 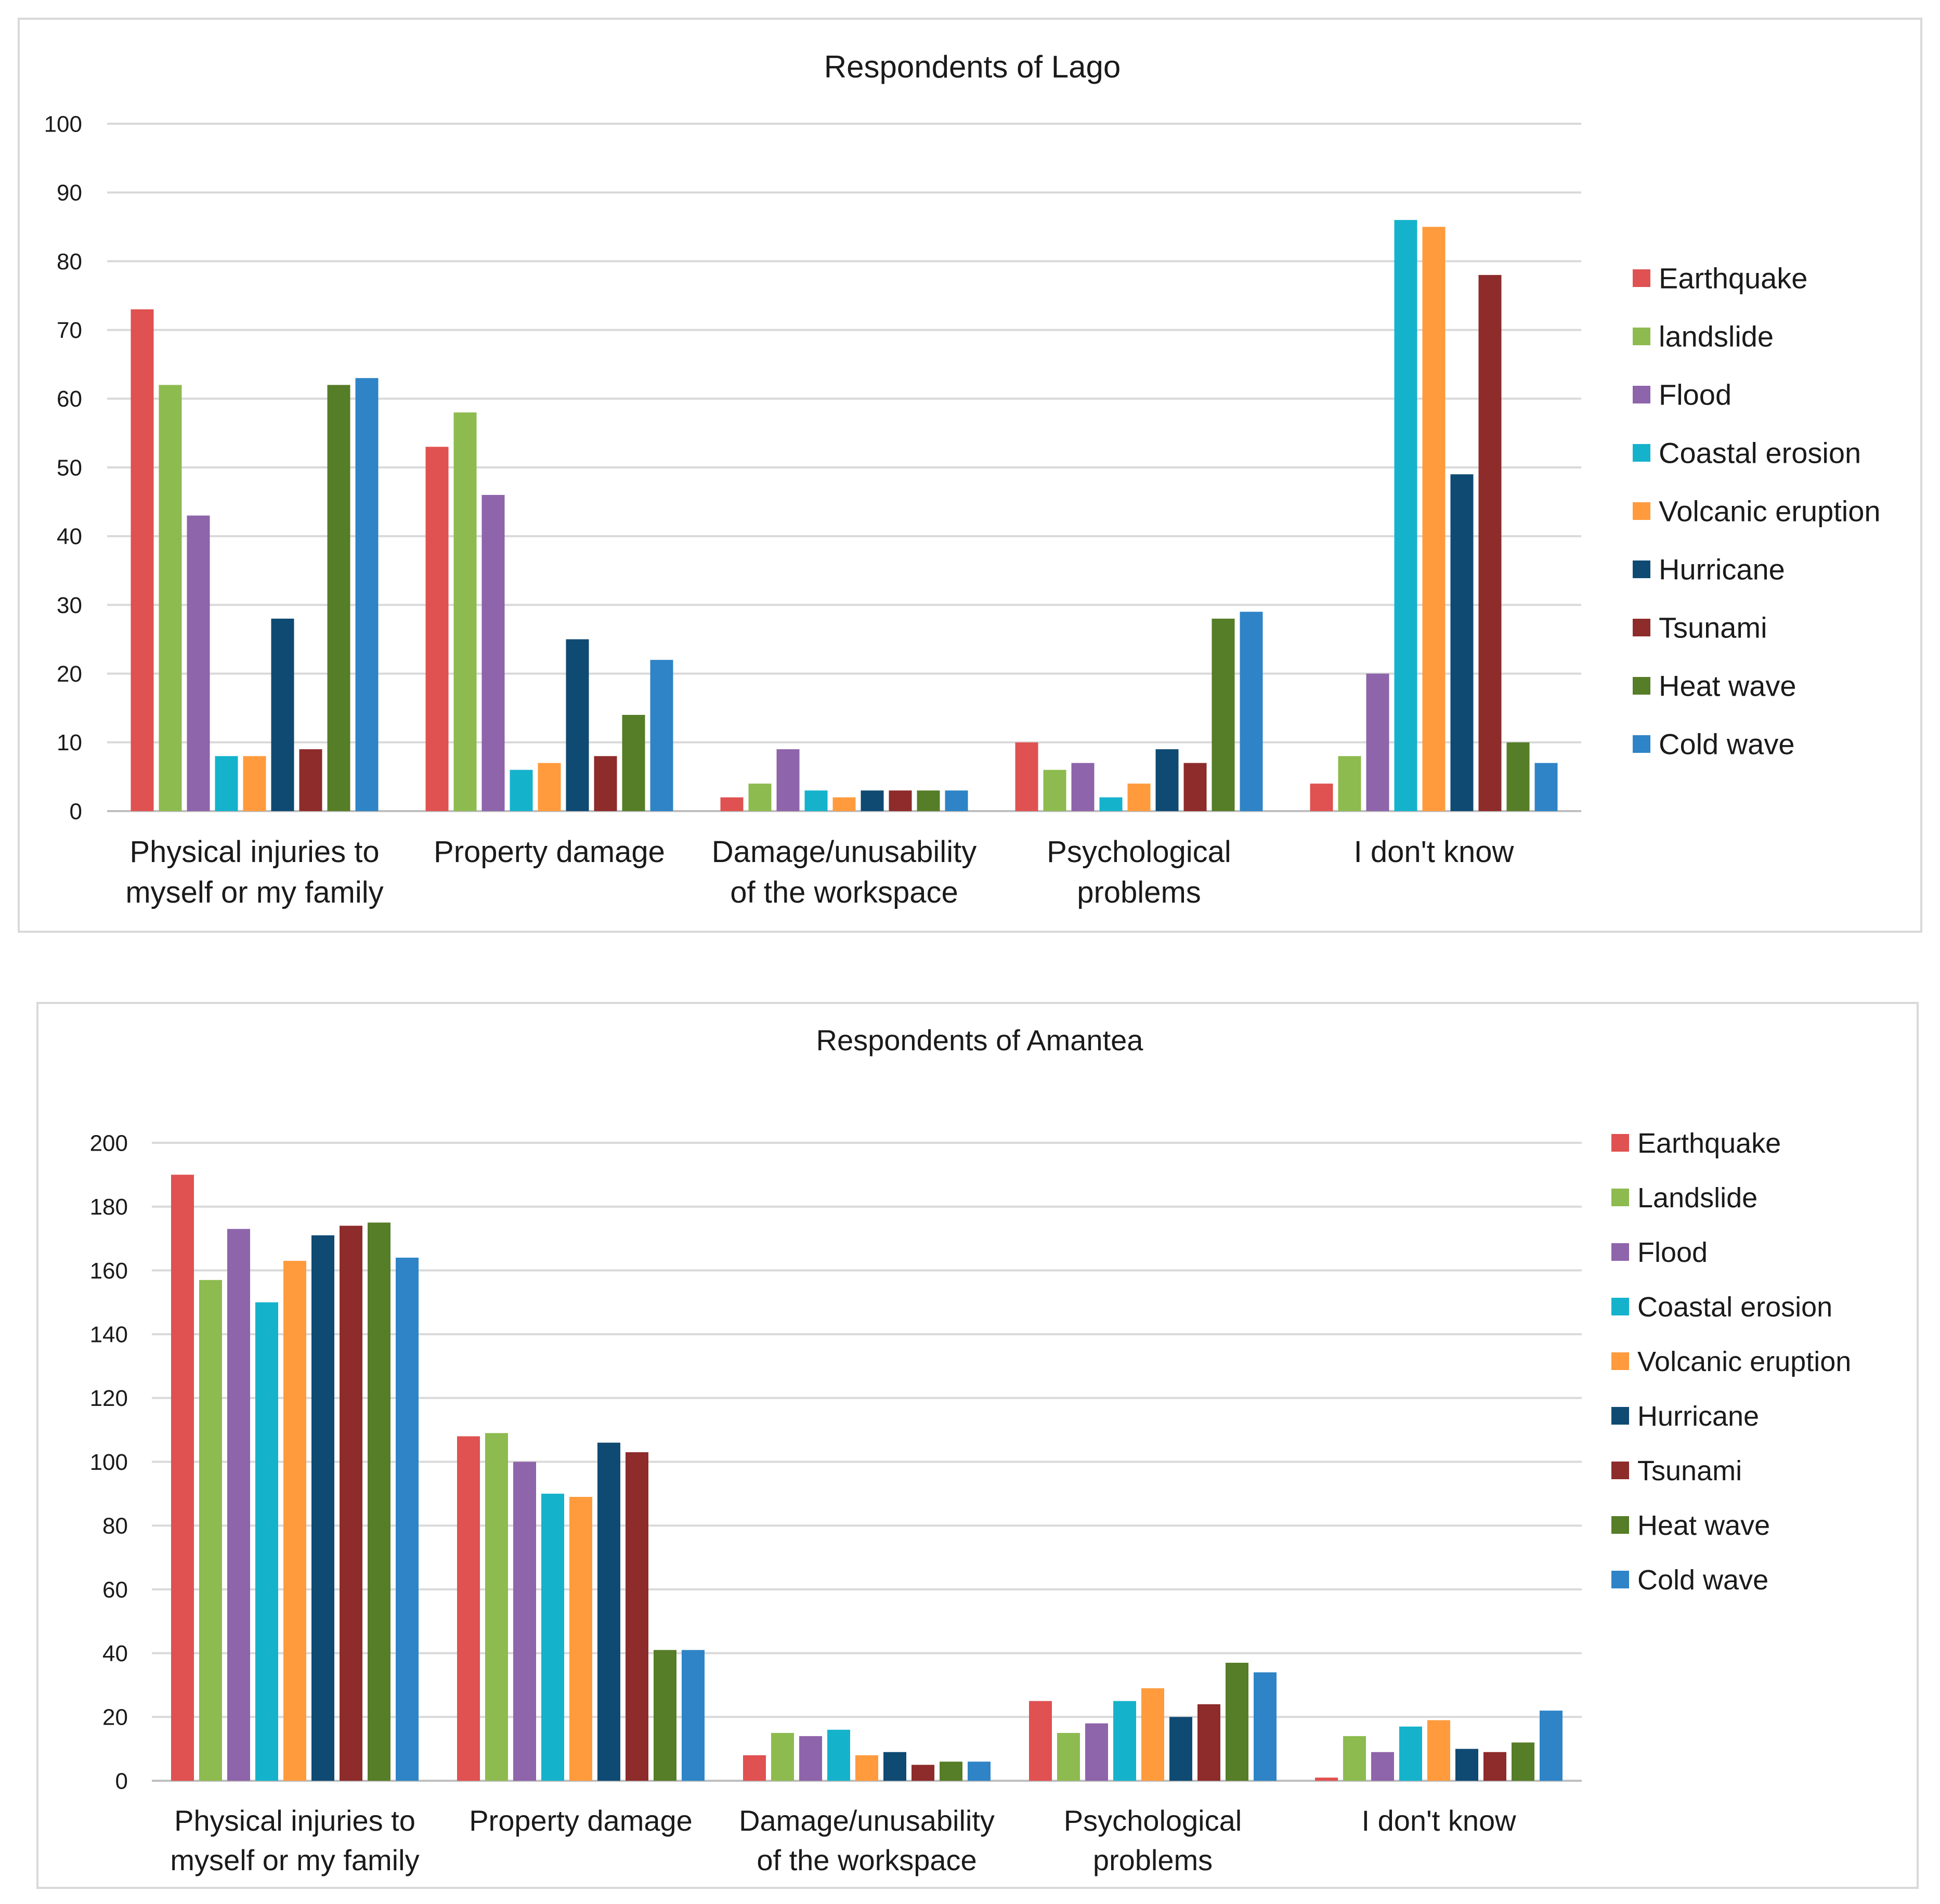 What do you see at coordinates (1727, 686) in the screenshot?
I see `legend-label: Heat wave` at bounding box center [1727, 686].